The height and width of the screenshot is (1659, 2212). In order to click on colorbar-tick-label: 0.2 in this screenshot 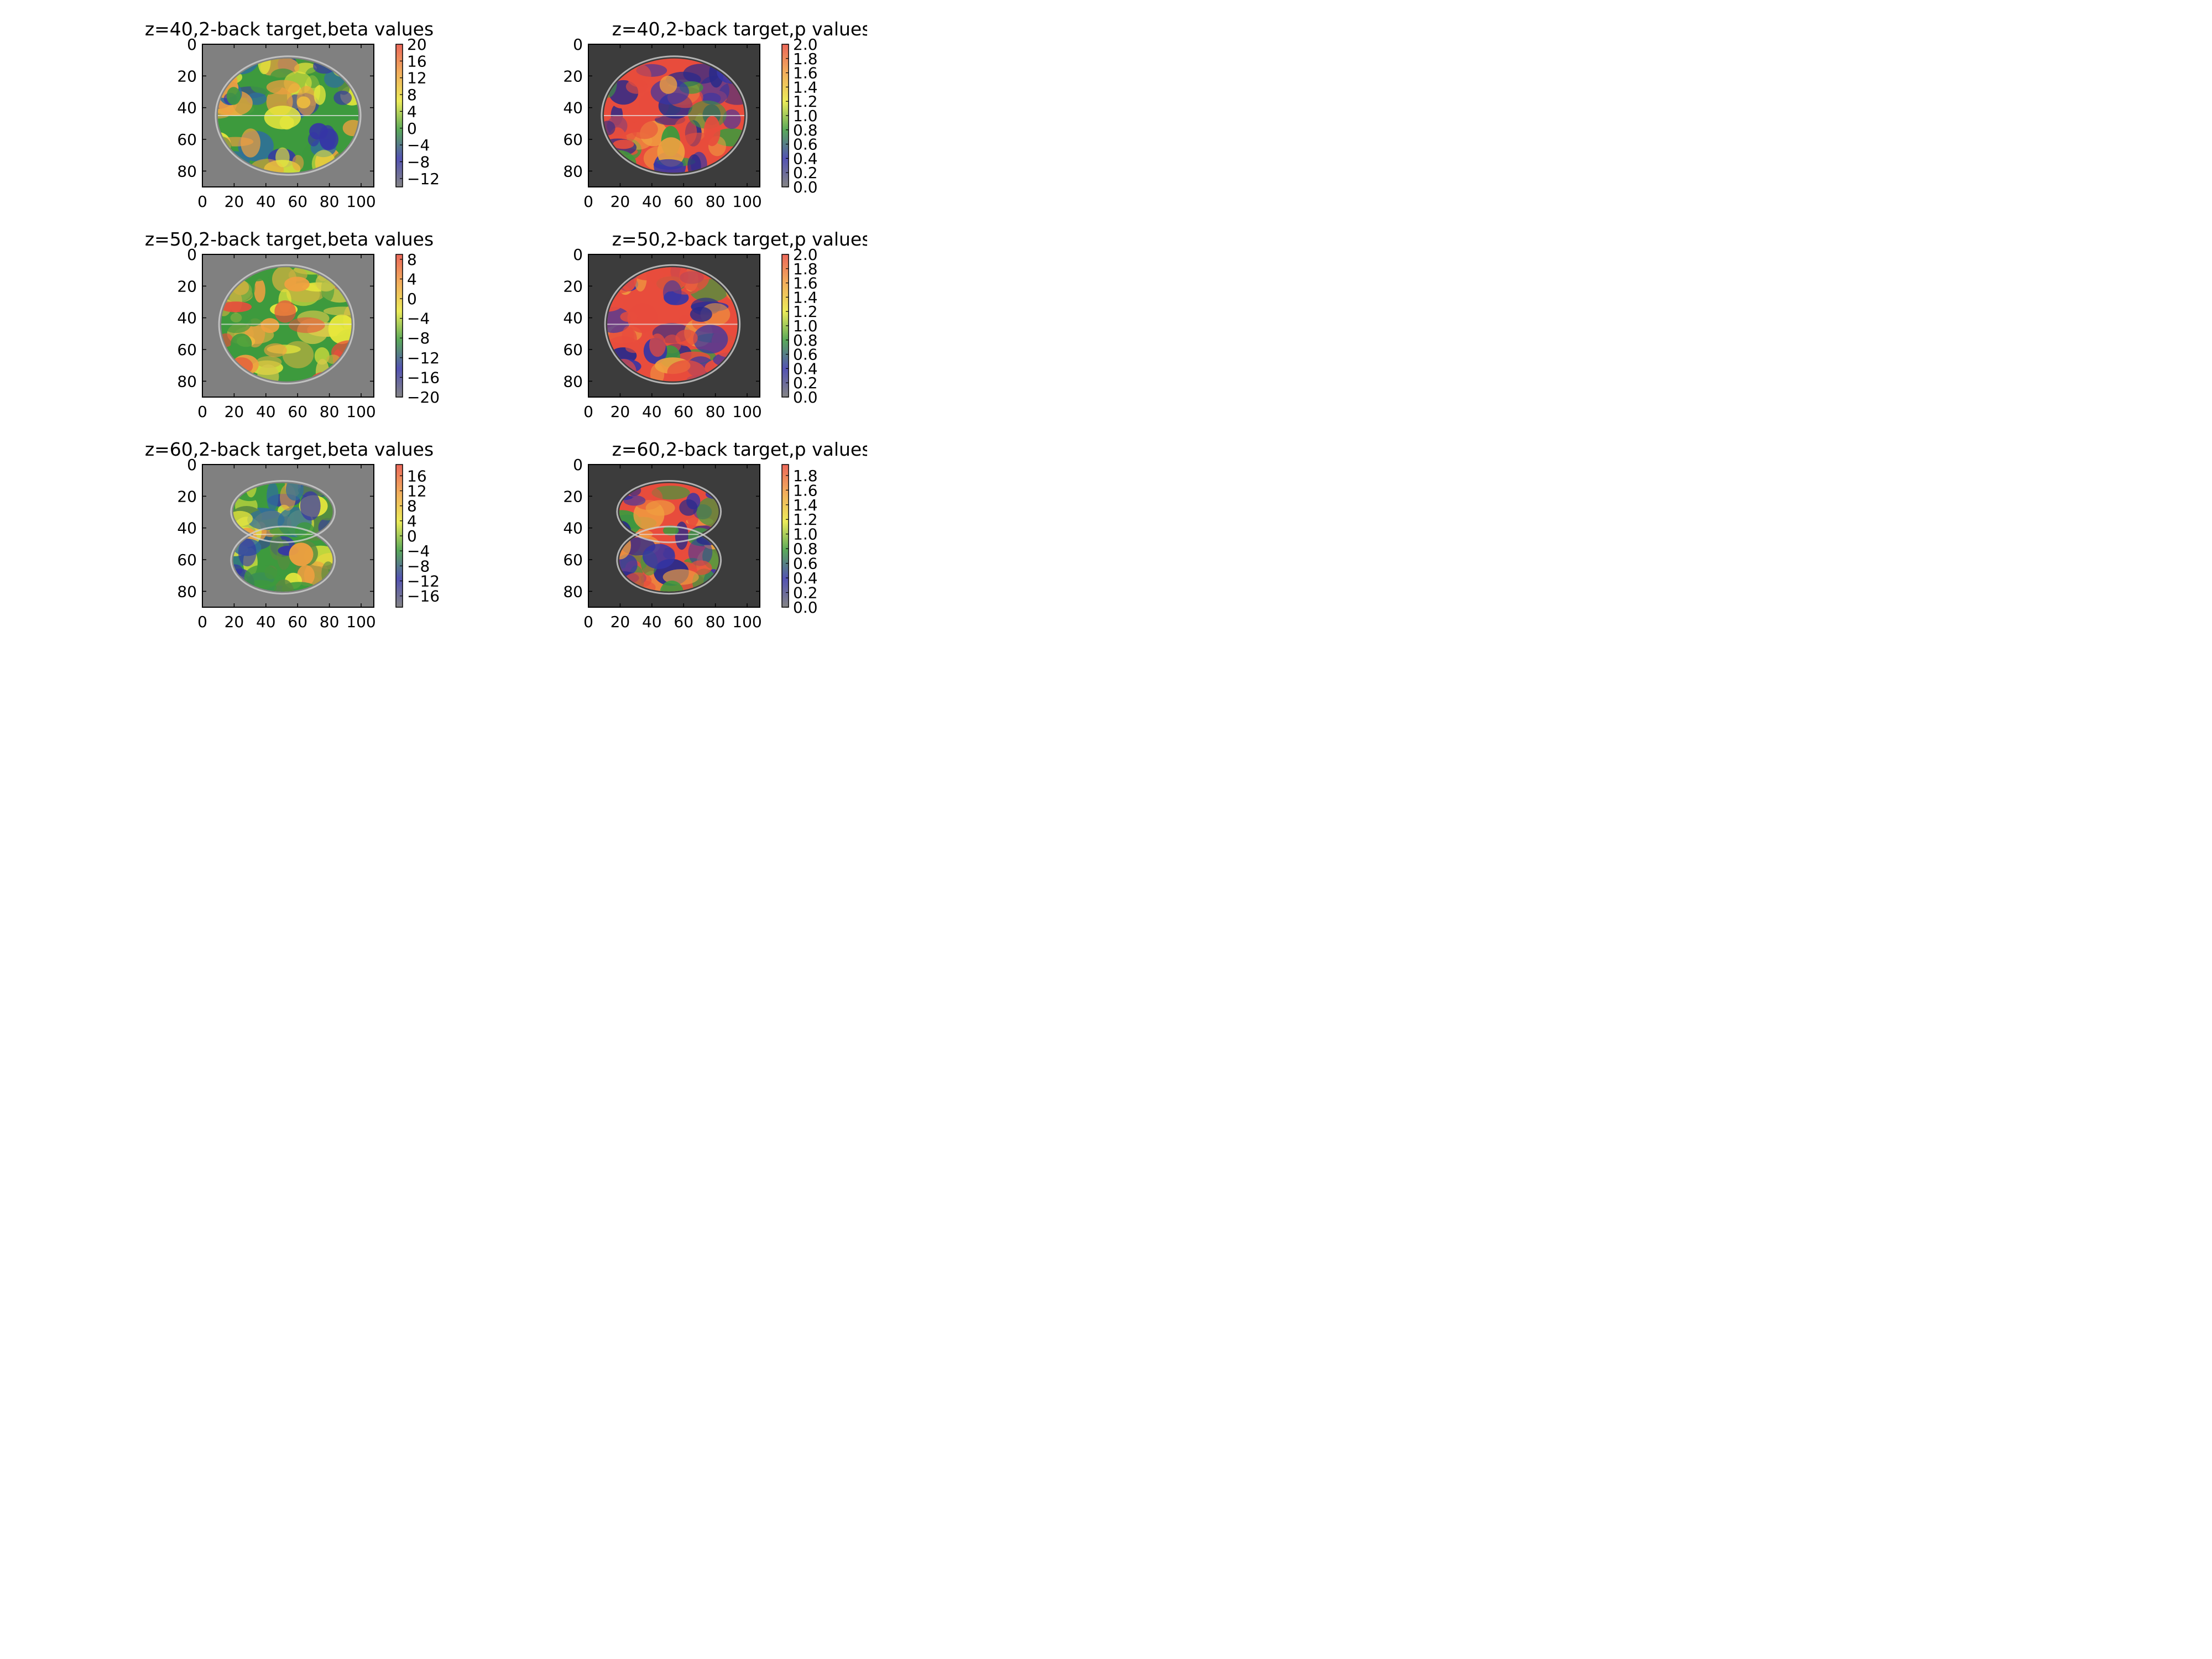, I will do `click(806, 383)`.